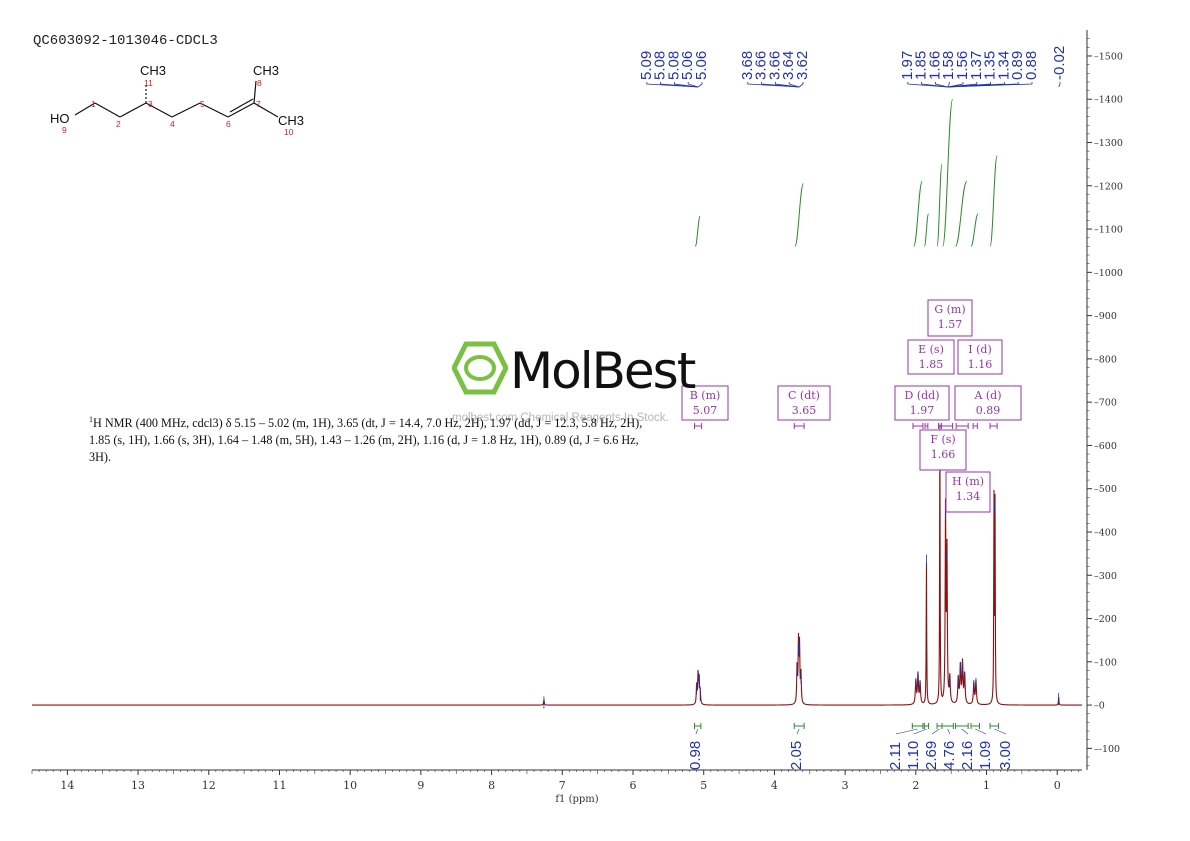 This screenshot has width=1190, height=841. Describe the element at coordinates (931, 364) in the screenshot. I see `multiplet-shift: 1.85` at that location.